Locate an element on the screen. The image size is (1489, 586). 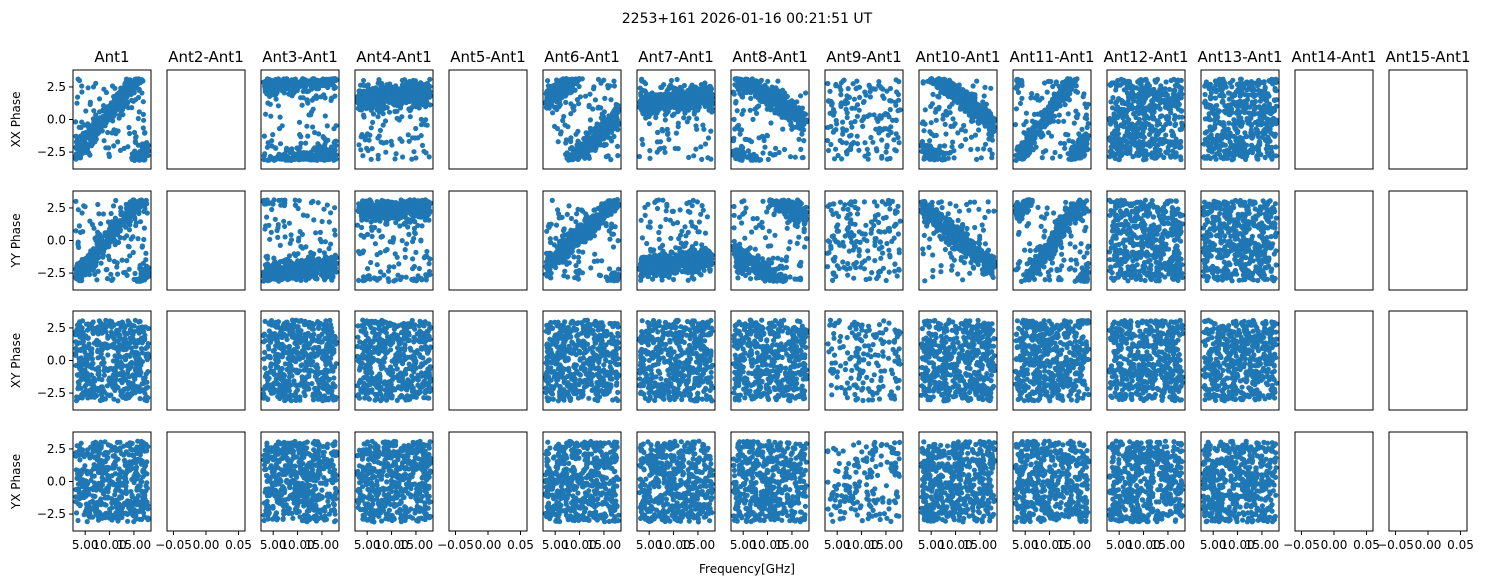
subplot-title: Ant1 is located at coordinates (111, 57).